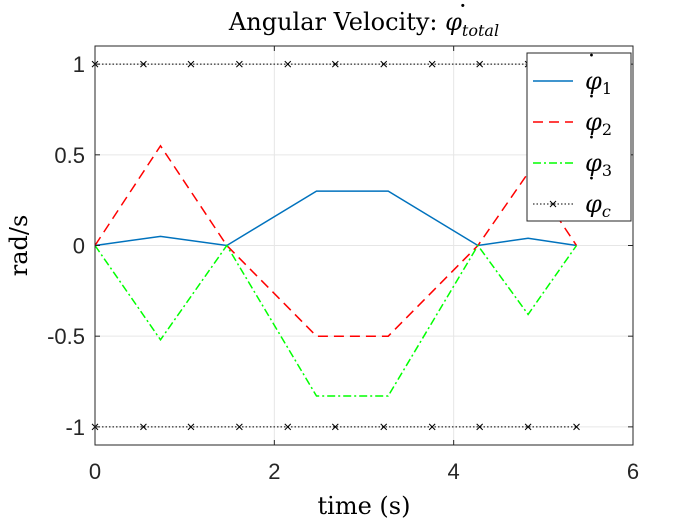 This screenshot has width=700, height=525. I want to click on chart-title: Angular Velocity: φtotal, so click(363, 24).